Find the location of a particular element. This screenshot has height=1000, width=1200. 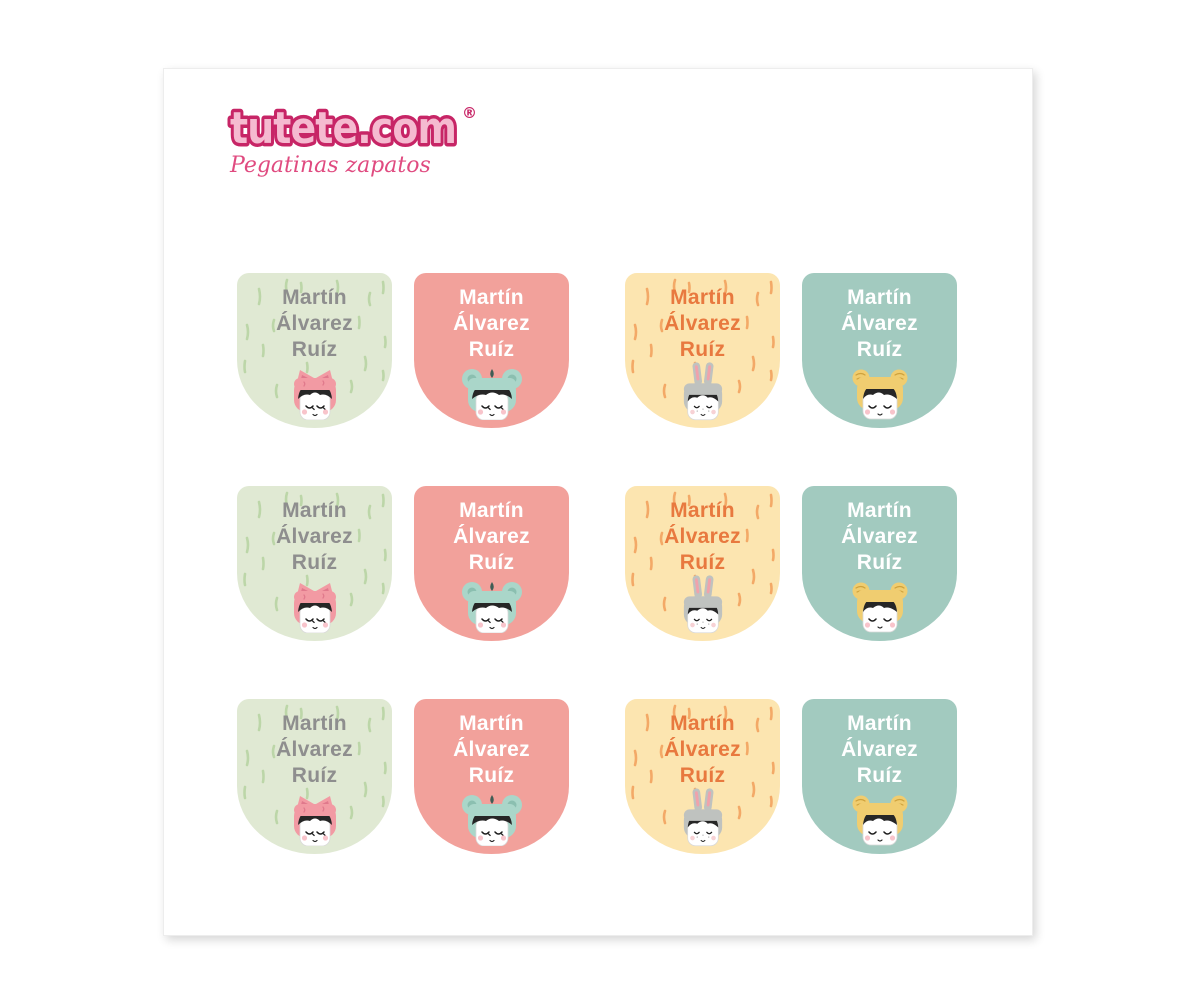

brand-logo: tutete.com ® is located at coordinates (361, 130).